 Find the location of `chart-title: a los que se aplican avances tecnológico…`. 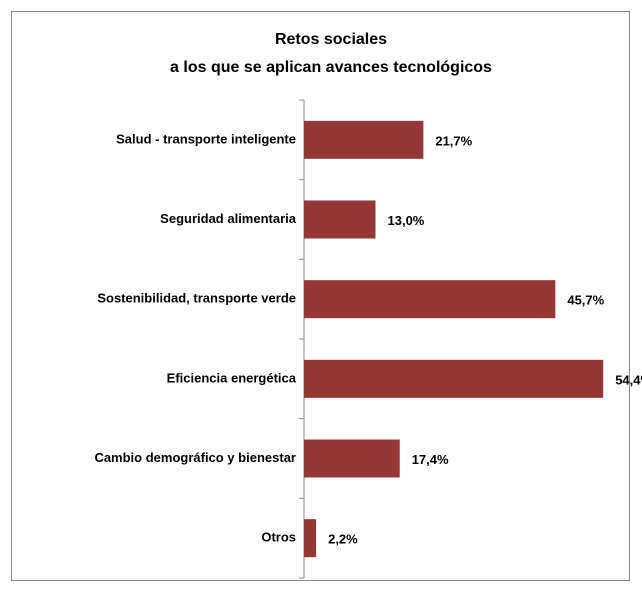

chart-title: a los que se aplican avances tecnológico… is located at coordinates (331, 67).